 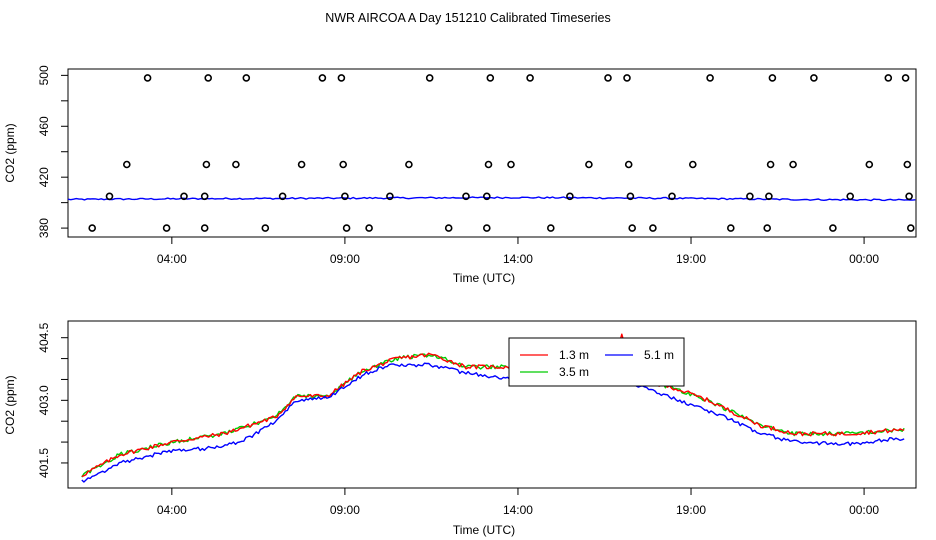 I want to click on p1-x-tick-label: 09:00, so click(x=345, y=259).